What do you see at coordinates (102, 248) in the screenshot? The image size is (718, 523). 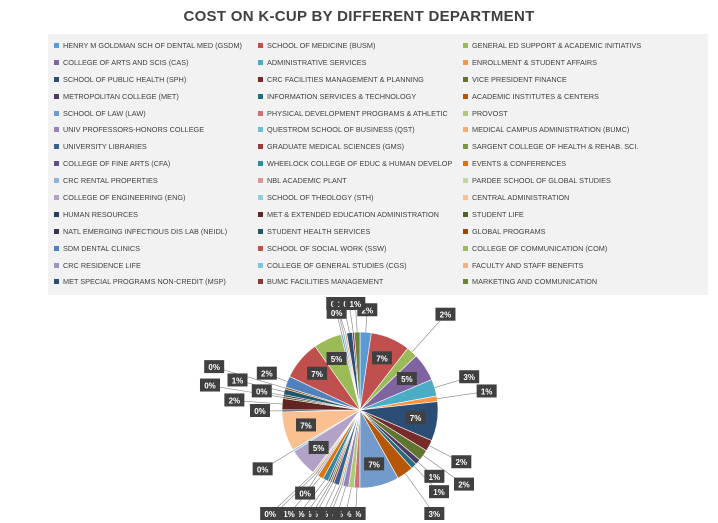 I see `legend-label: SDM DENTAL CLINICS` at bounding box center [102, 248].